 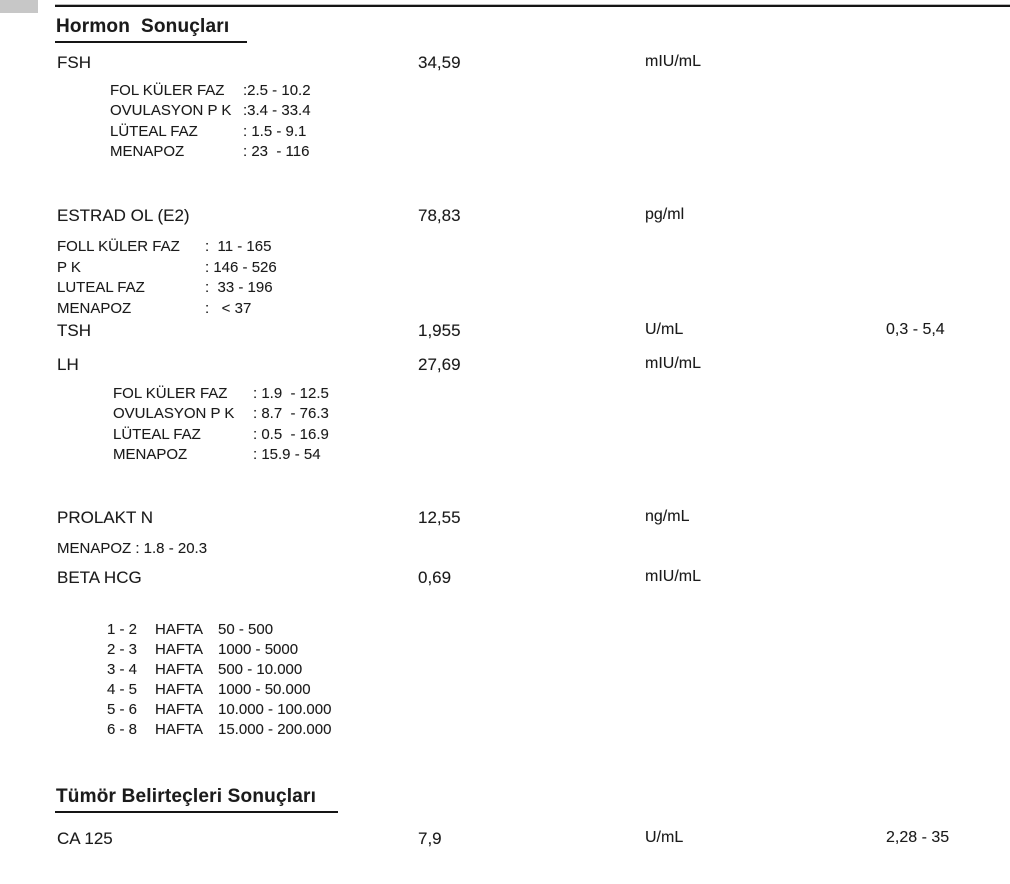 What do you see at coordinates (221, 455) in the screenshot?
I see `reference-line: MENAPOZ : 15.9 - 54` at bounding box center [221, 455].